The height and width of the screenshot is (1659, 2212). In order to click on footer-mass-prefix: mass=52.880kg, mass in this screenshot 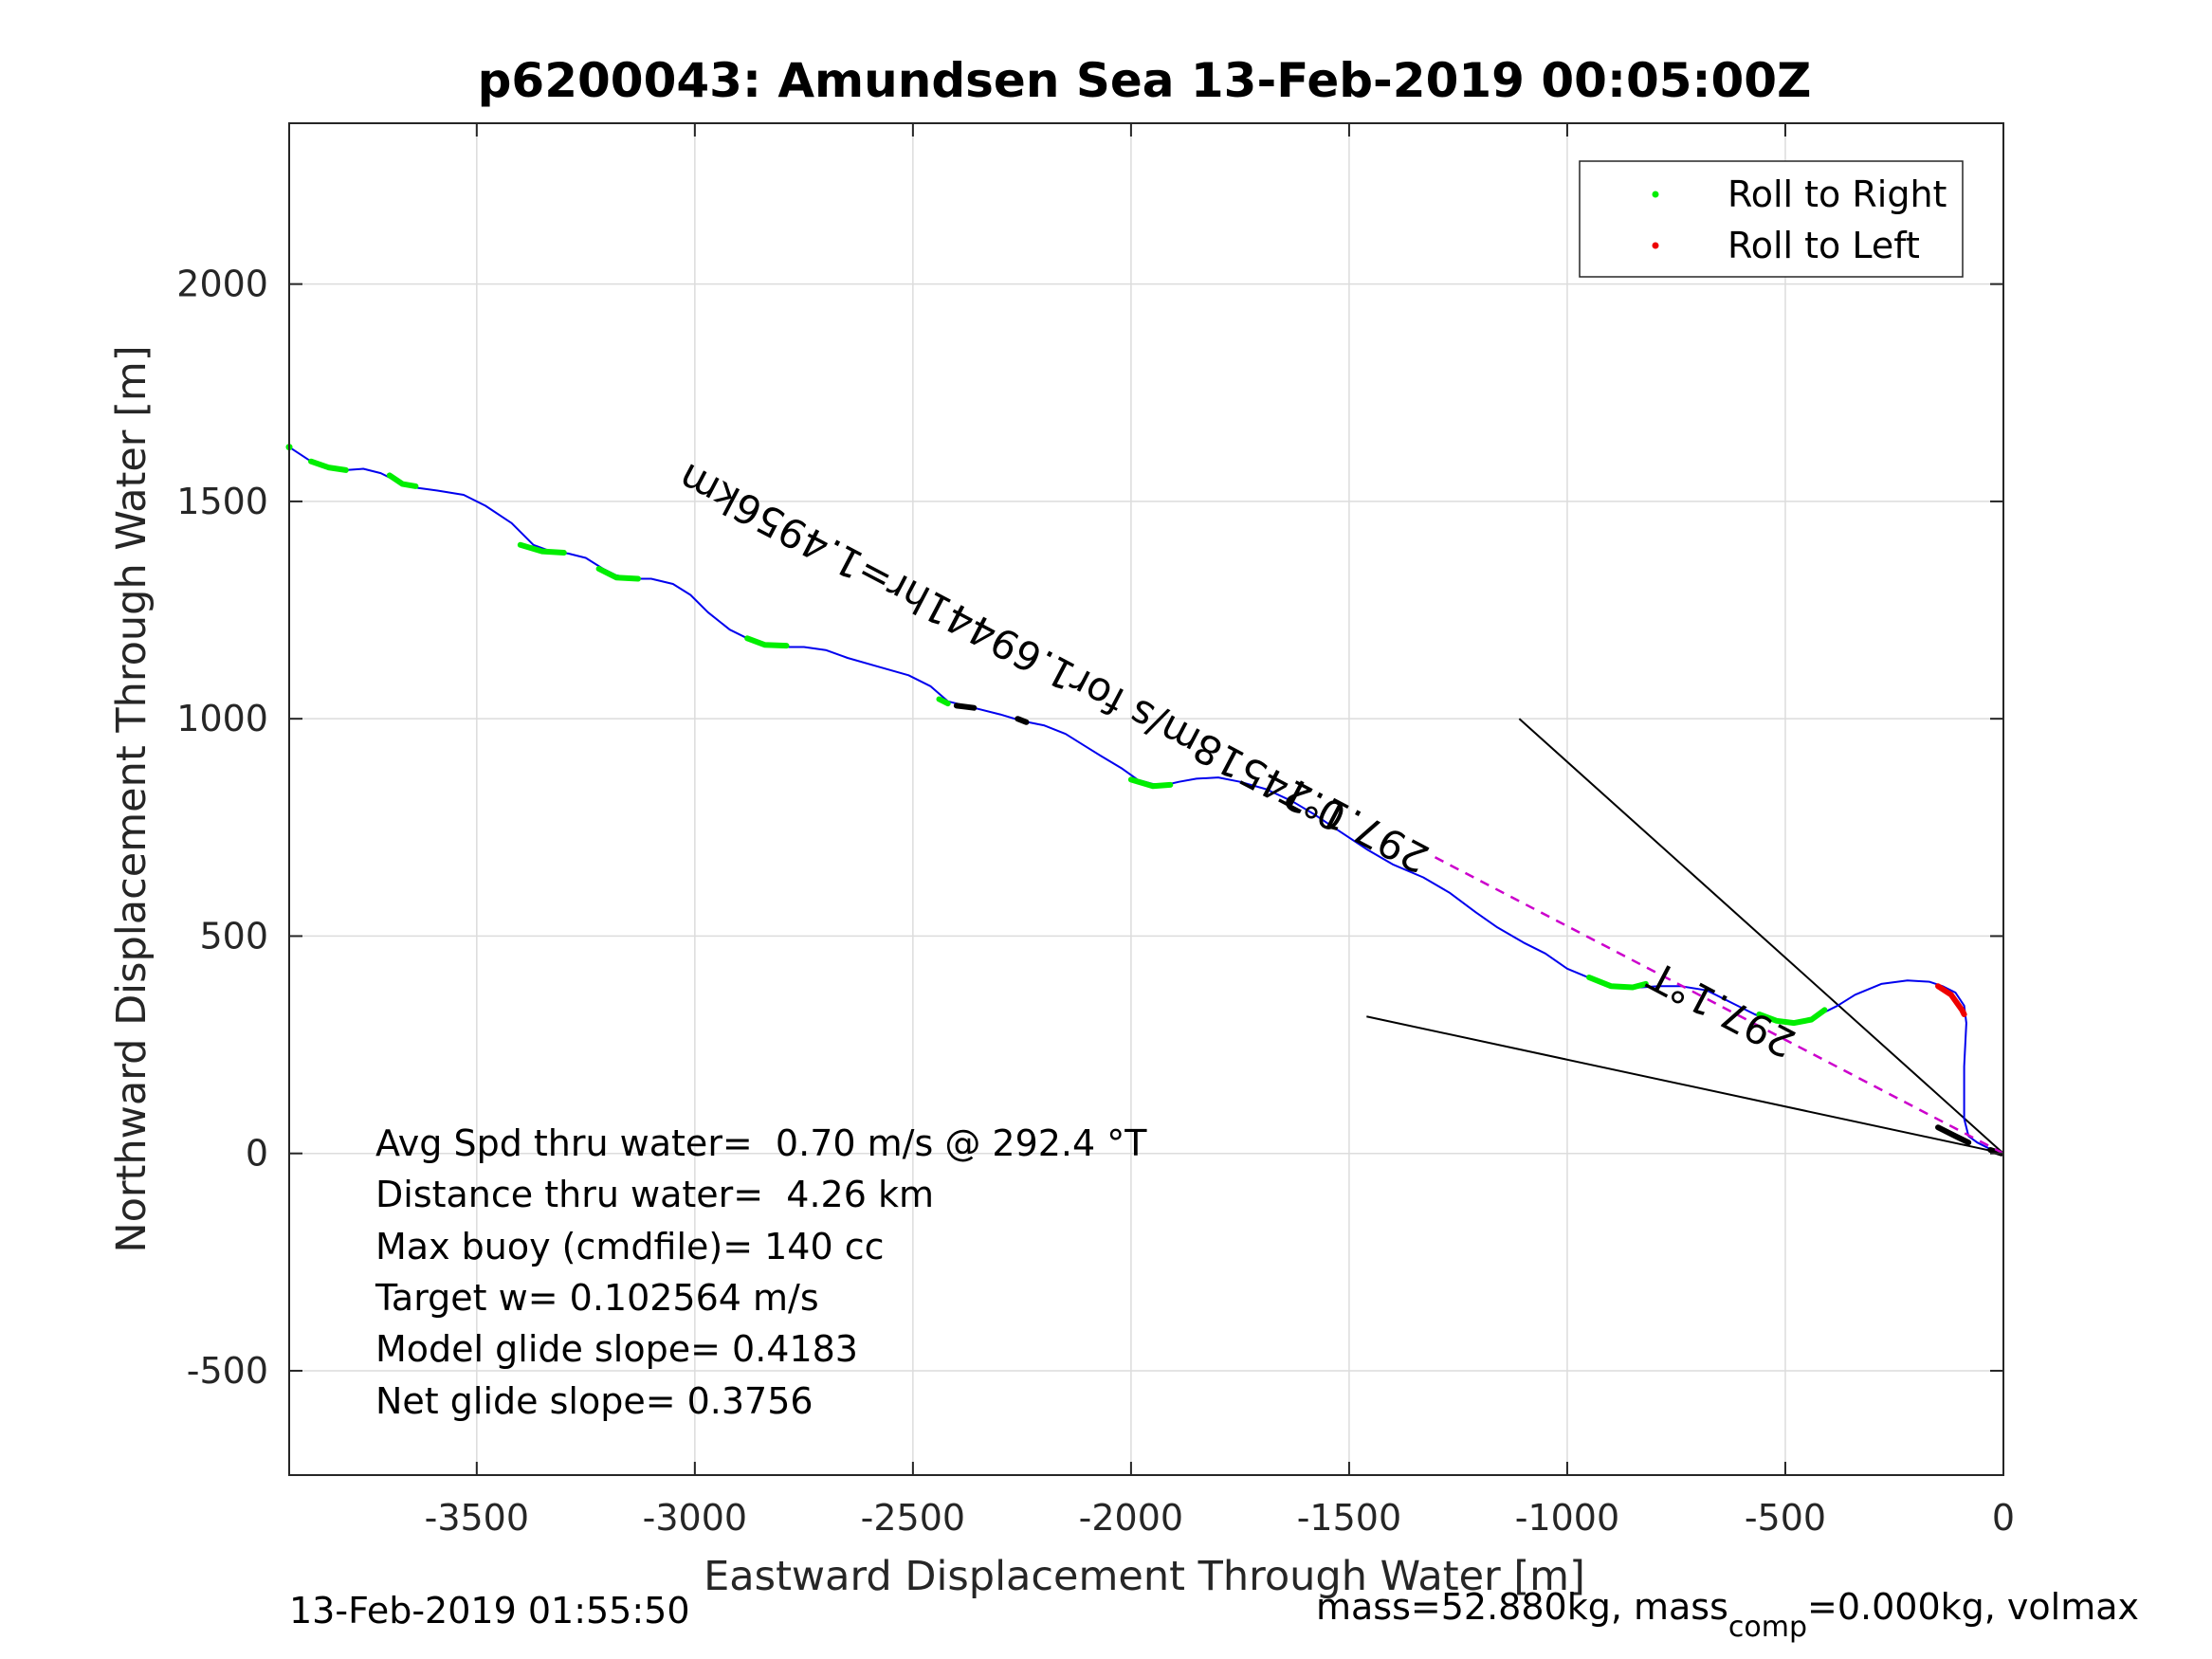, I will do `click(1522, 1607)`.